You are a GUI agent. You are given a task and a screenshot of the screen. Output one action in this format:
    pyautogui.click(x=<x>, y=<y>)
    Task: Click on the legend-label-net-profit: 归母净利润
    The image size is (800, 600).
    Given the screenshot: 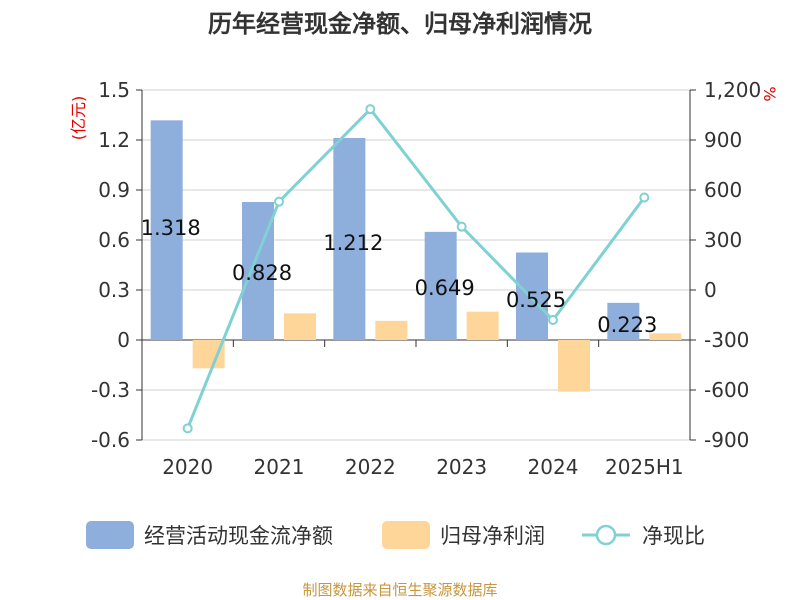 What is the action you would take?
    pyautogui.click(x=492, y=536)
    